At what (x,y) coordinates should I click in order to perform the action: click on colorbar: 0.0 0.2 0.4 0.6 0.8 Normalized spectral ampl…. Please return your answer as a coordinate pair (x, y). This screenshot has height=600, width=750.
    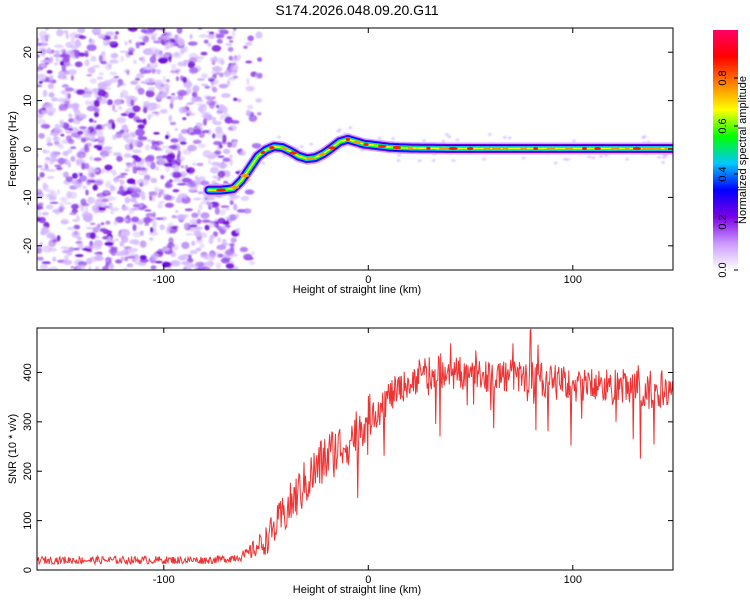
    Looking at the image, I should click on (731, 154).